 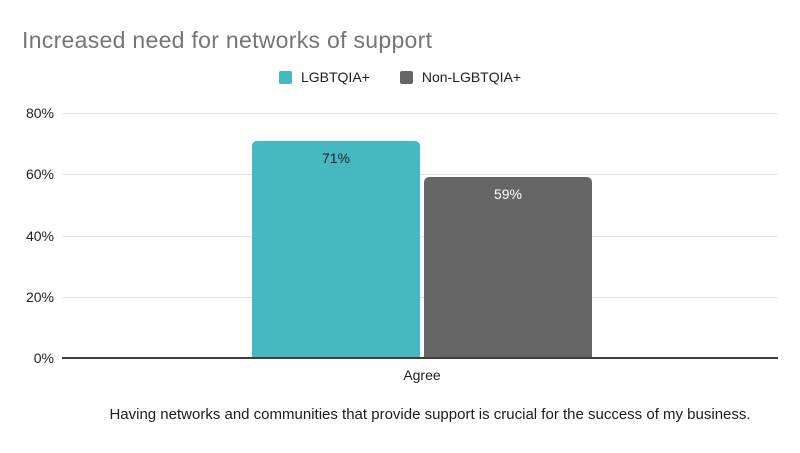 I want to click on legend-item-lgbtqia: LGBTQIA+, so click(x=324, y=77).